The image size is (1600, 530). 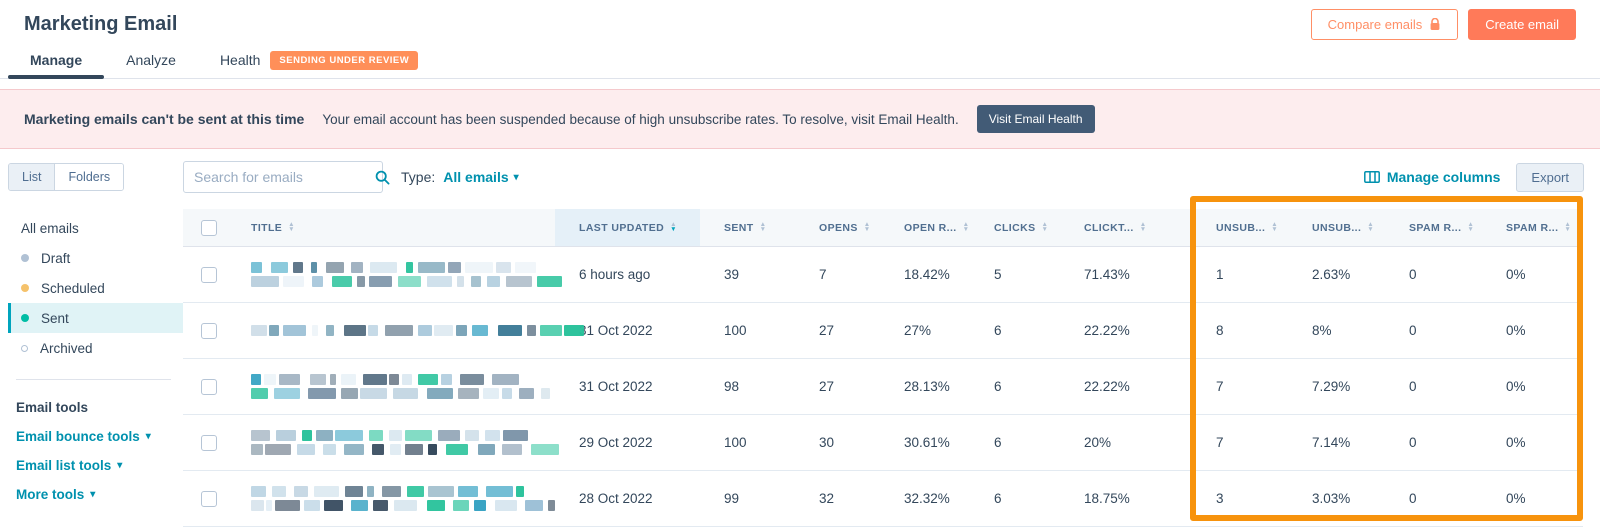 I want to click on cell-unsubscribed: 3, so click(x=1220, y=498).